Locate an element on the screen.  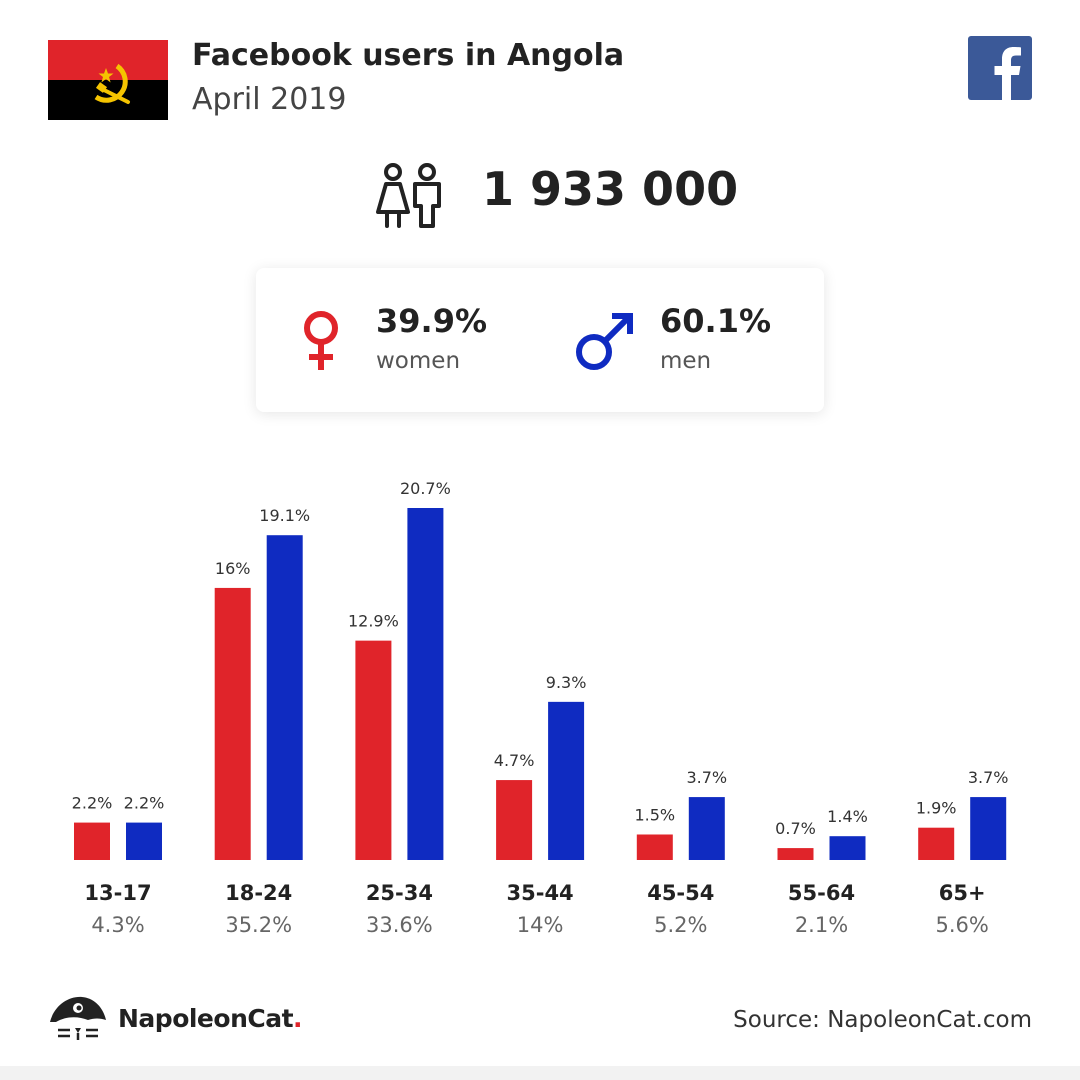
bar-label-men-18-24: 19.1% is located at coordinates (284, 515).